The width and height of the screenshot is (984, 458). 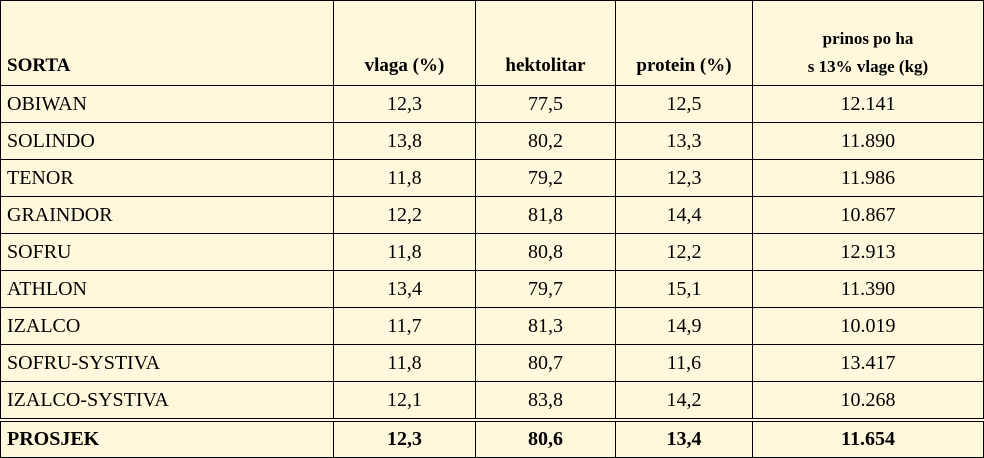 What do you see at coordinates (167, 141) in the screenshot?
I see `variety-cell: SOLINDO` at bounding box center [167, 141].